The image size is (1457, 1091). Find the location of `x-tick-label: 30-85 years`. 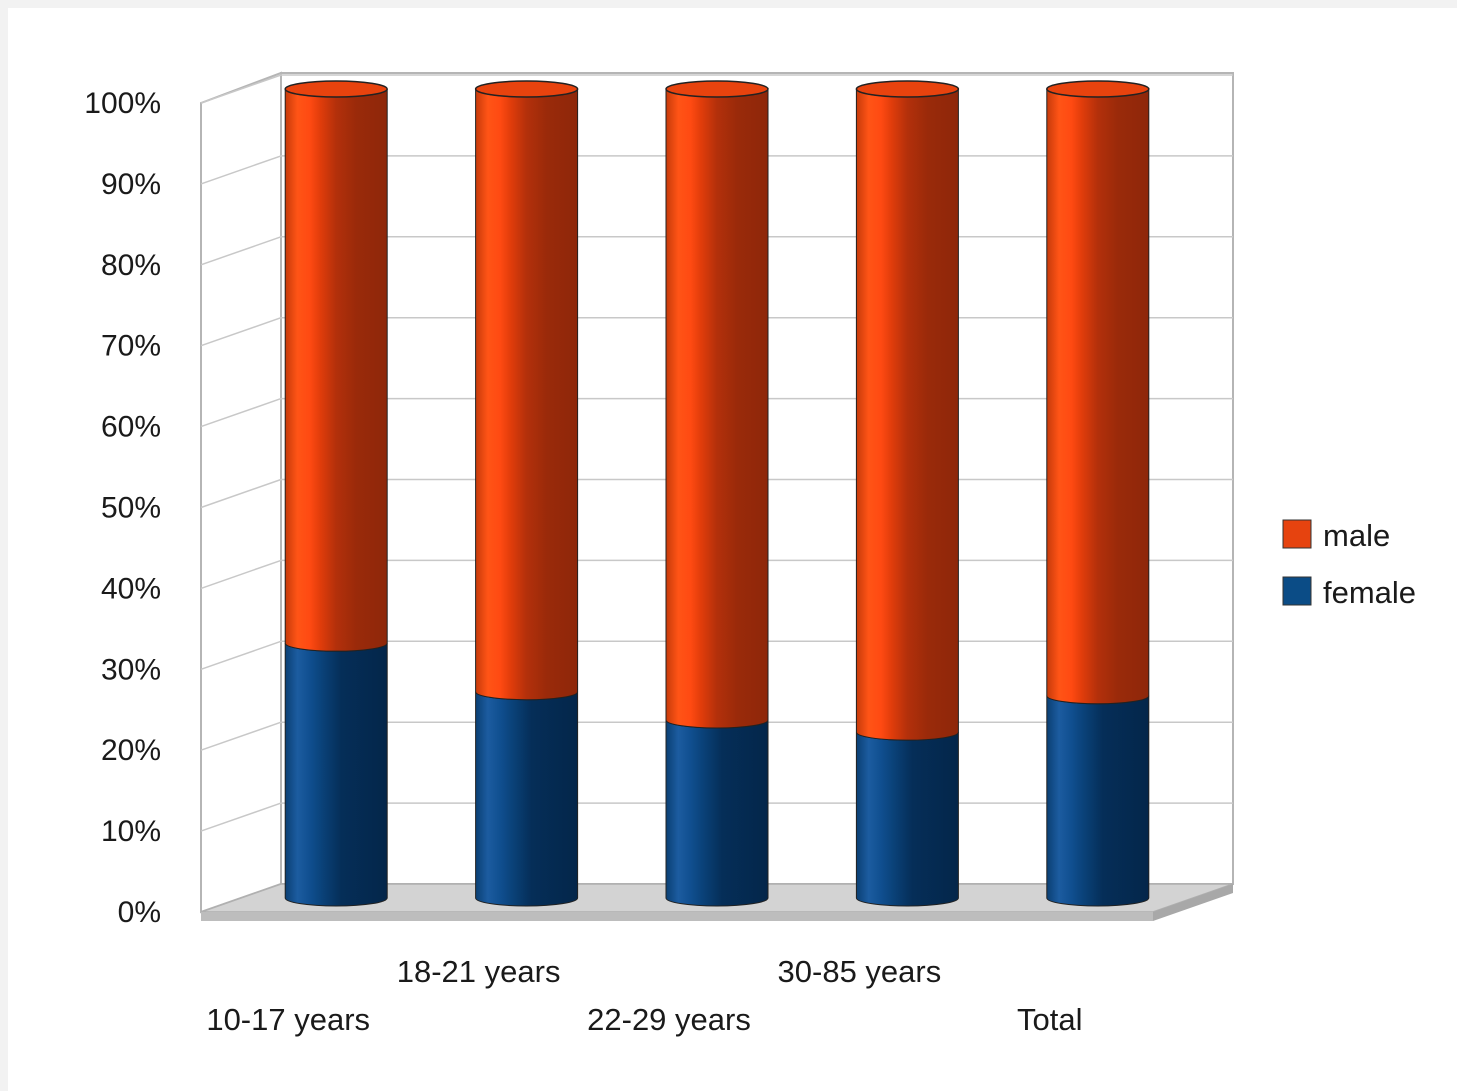

x-tick-label: 30-85 years is located at coordinates (860, 971).